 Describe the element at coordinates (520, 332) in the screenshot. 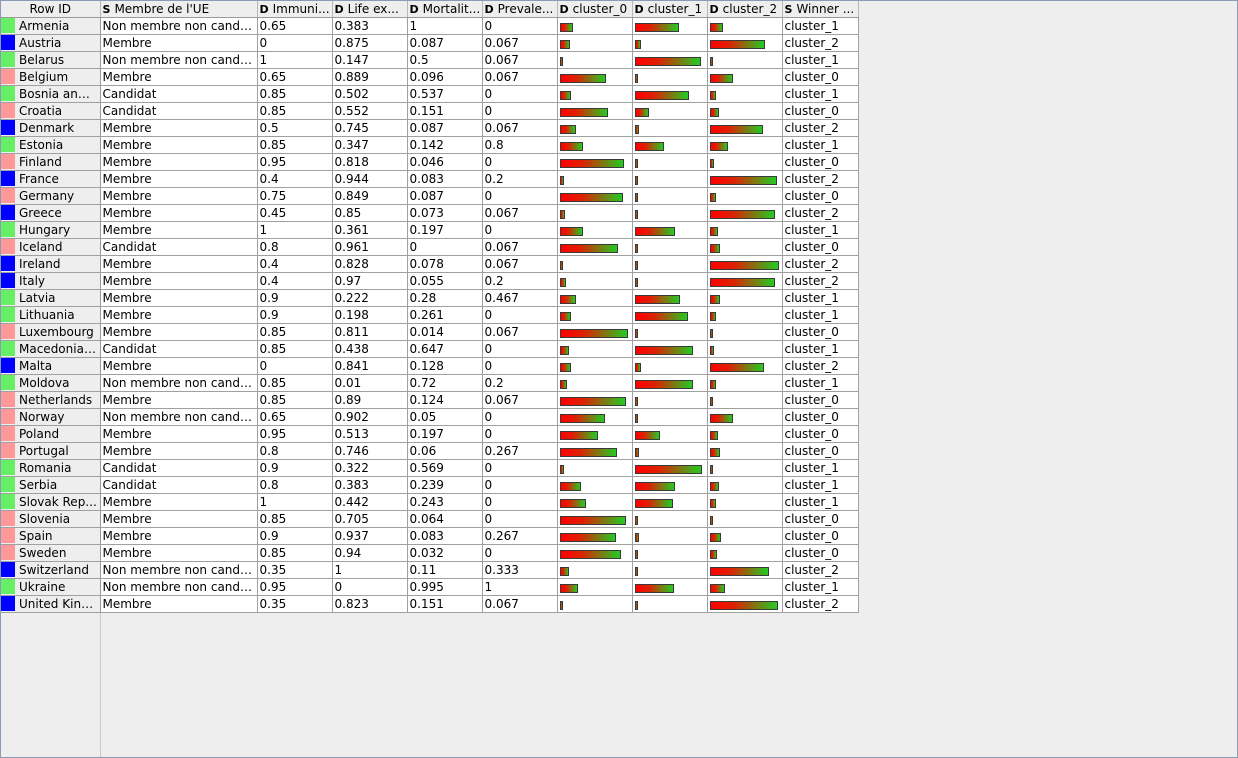

I see `prevalence-cell: 0.067` at that location.